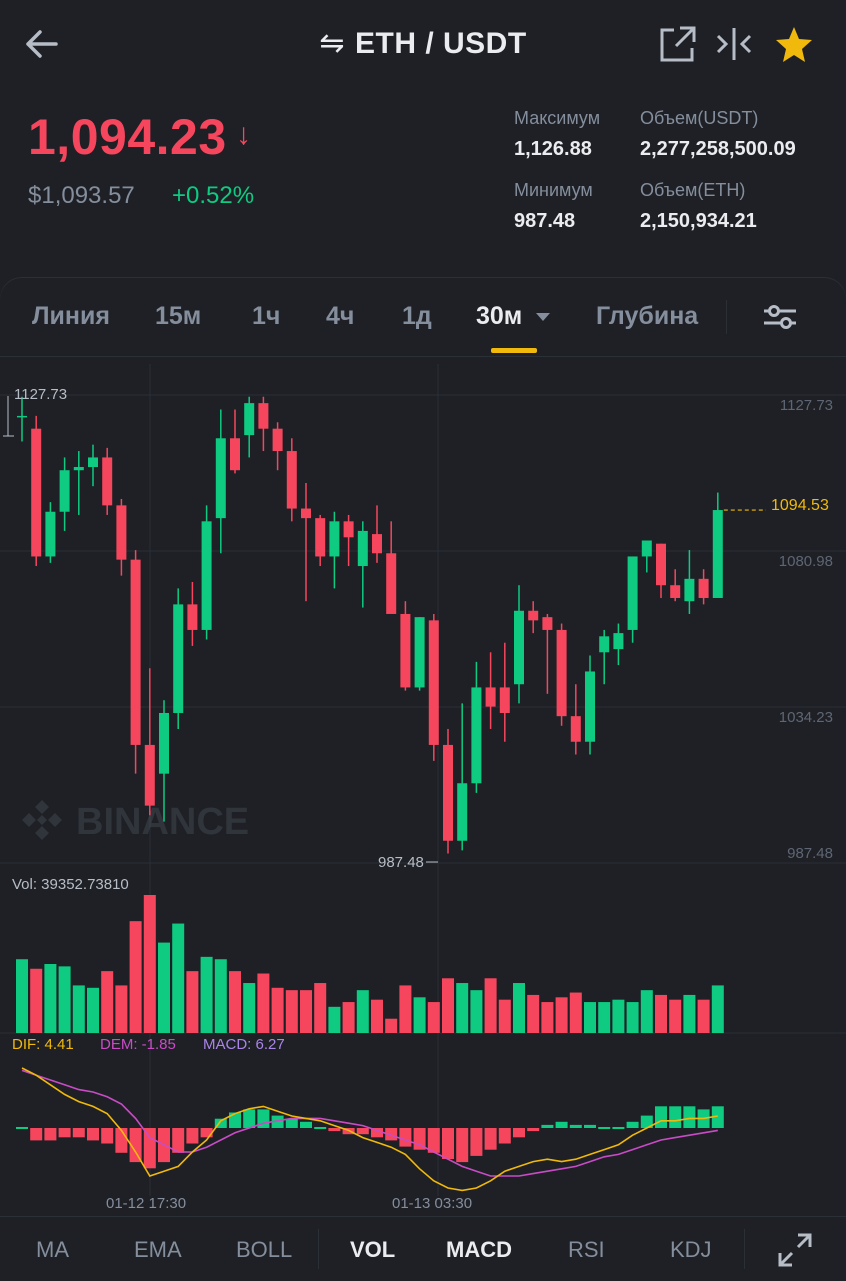  I want to click on price-axis: 1127.73 1080.98 1034.23 987.48, so click(806, 629).